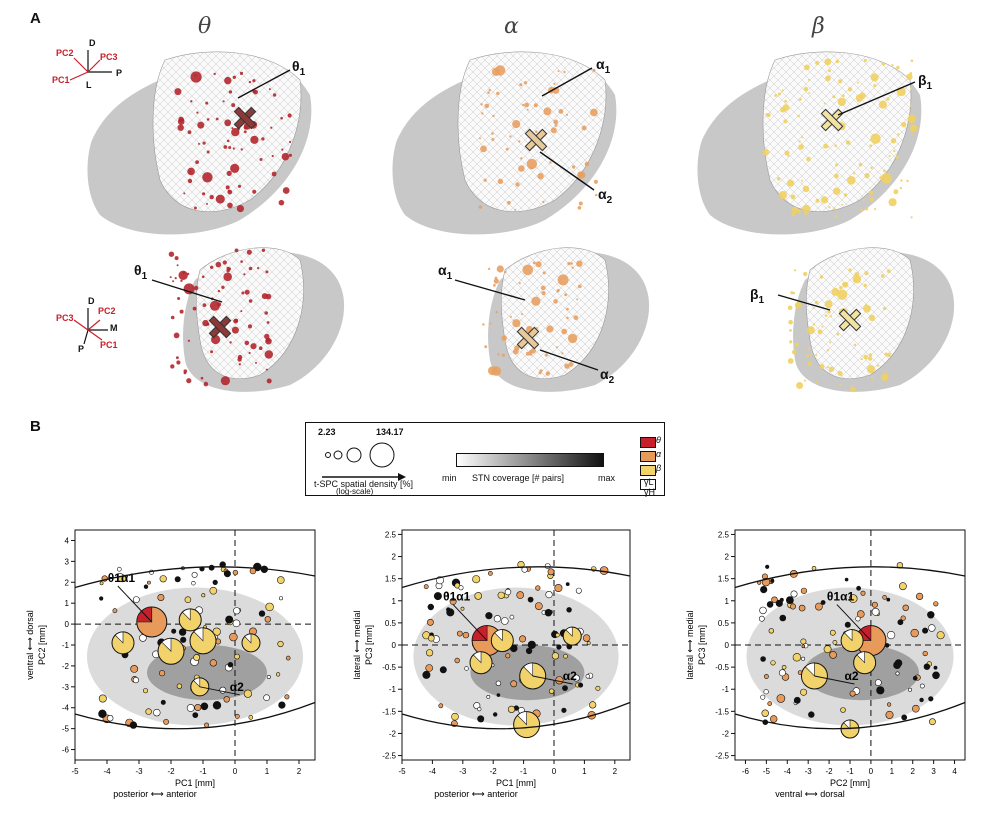 The height and width of the screenshot is (825, 1008). Describe the element at coordinates (648, 456) in the screenshot. I see `legend-band-alpha` at that location.